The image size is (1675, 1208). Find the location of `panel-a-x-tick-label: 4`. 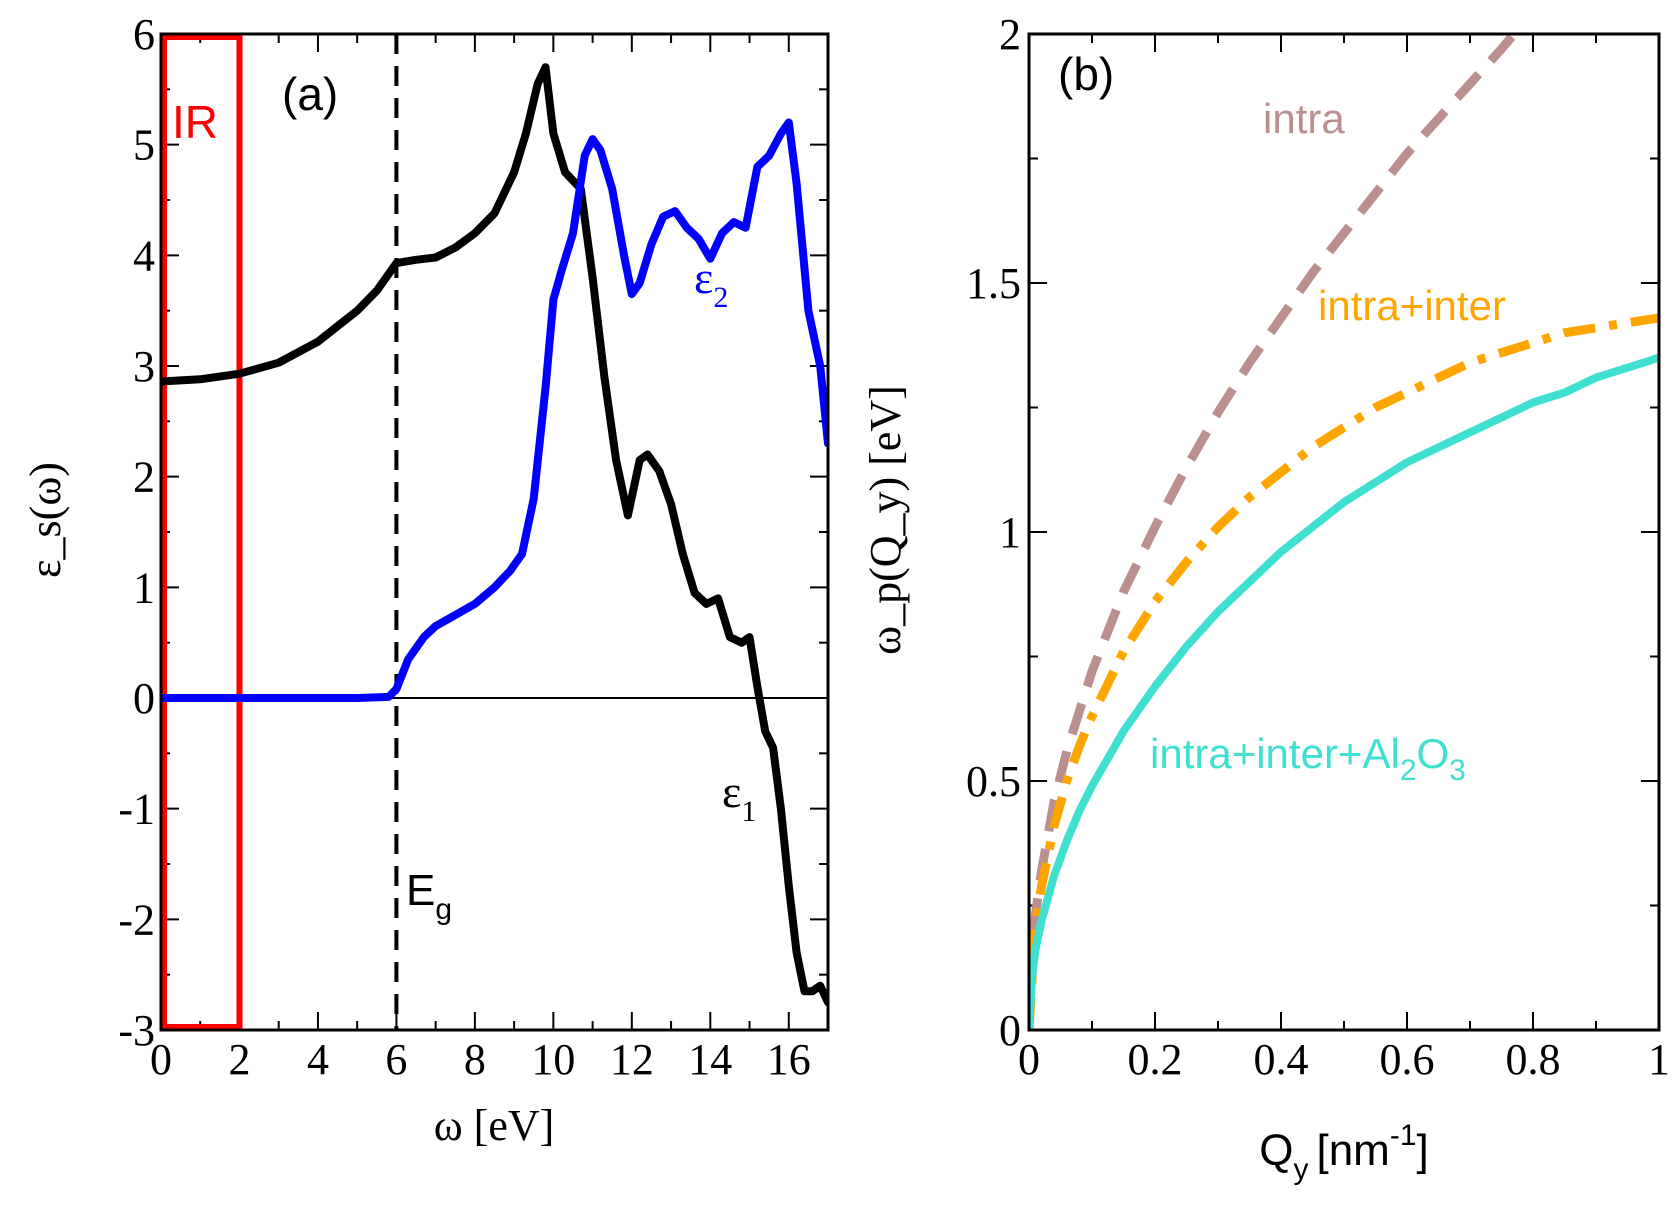

panel-a-x-tick-label: 4 is located at coordinates (318, 1059).